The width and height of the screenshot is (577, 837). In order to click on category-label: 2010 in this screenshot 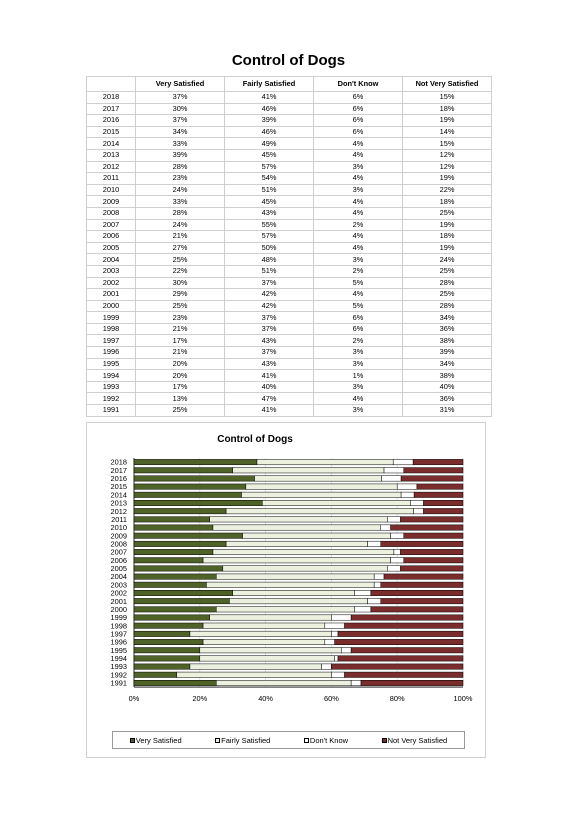, I will do `click(119, 527)`.